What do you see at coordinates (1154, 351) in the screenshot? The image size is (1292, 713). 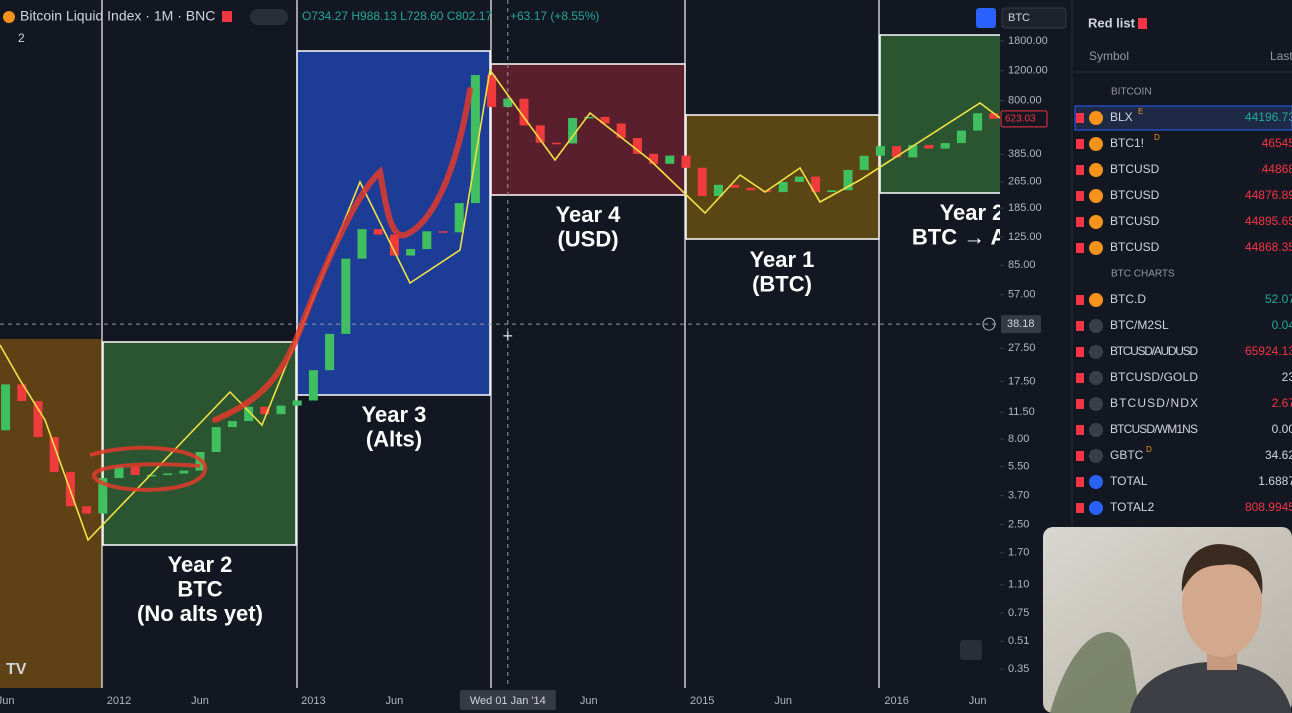 I see `symbol: BTCUSD/AUDUSD` at bounding box center [1154, 351].